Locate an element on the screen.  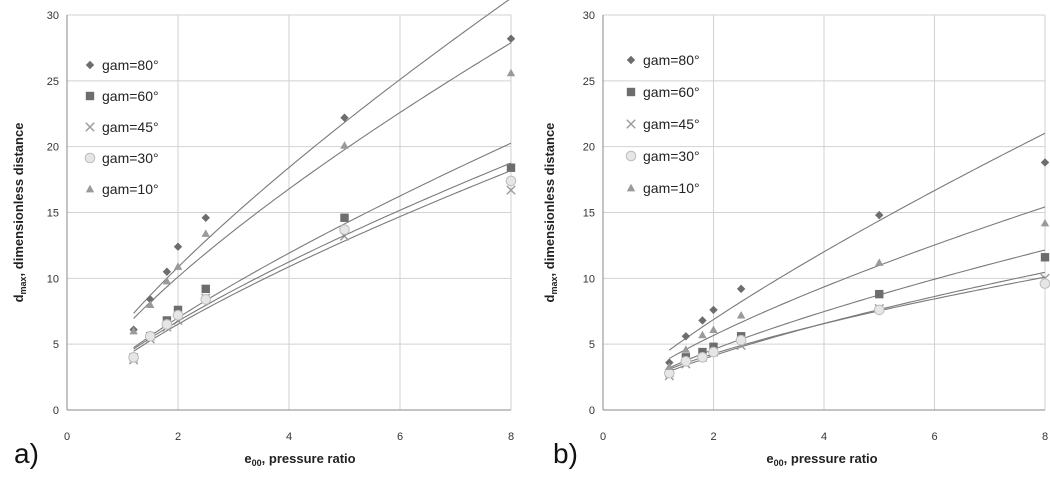
legend-item: gam=80° is located at coordinates (663, 60).